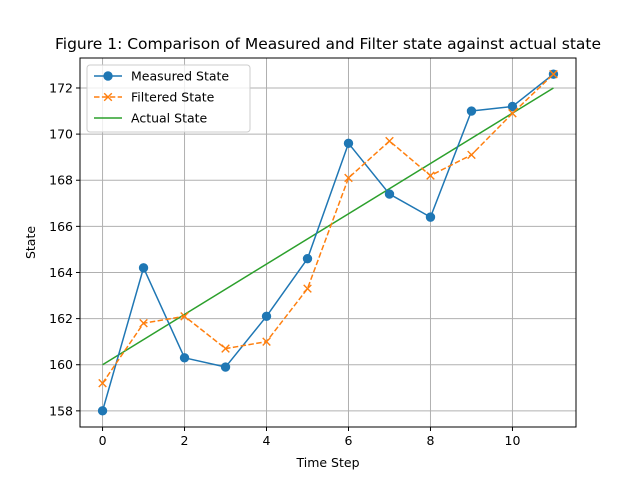 The image size is (640, 480). I want to click on x-tick-label: 8, so click(431, 440).